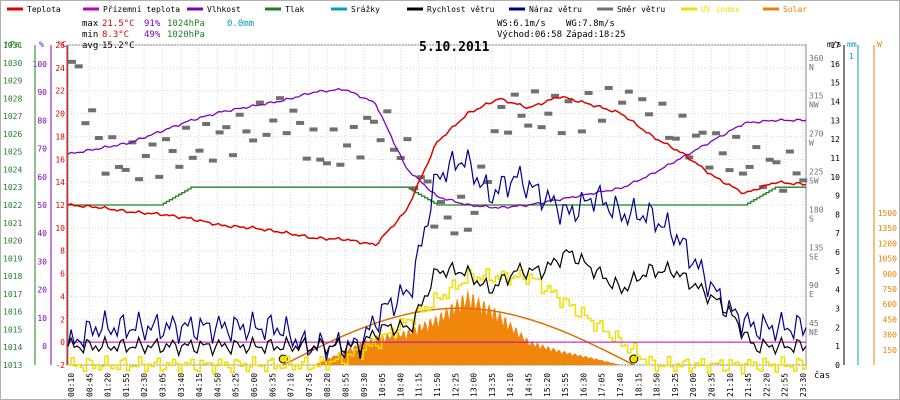  I want to click on dir-tick-label: E, so click(811, 294).